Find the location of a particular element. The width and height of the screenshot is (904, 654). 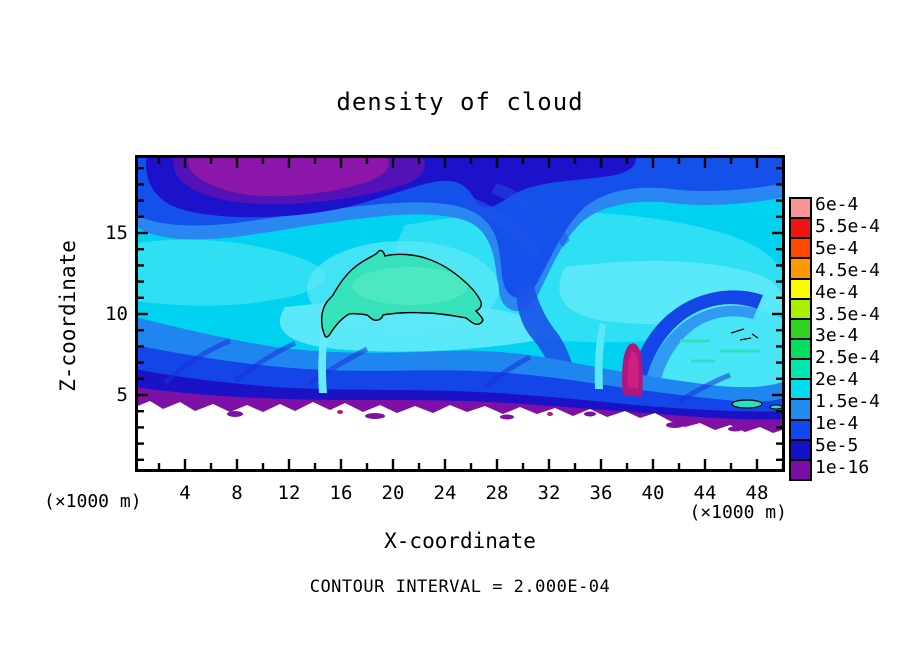

colorbar-label-2e-4: 2e-4 is located at coordinates (837, 380).